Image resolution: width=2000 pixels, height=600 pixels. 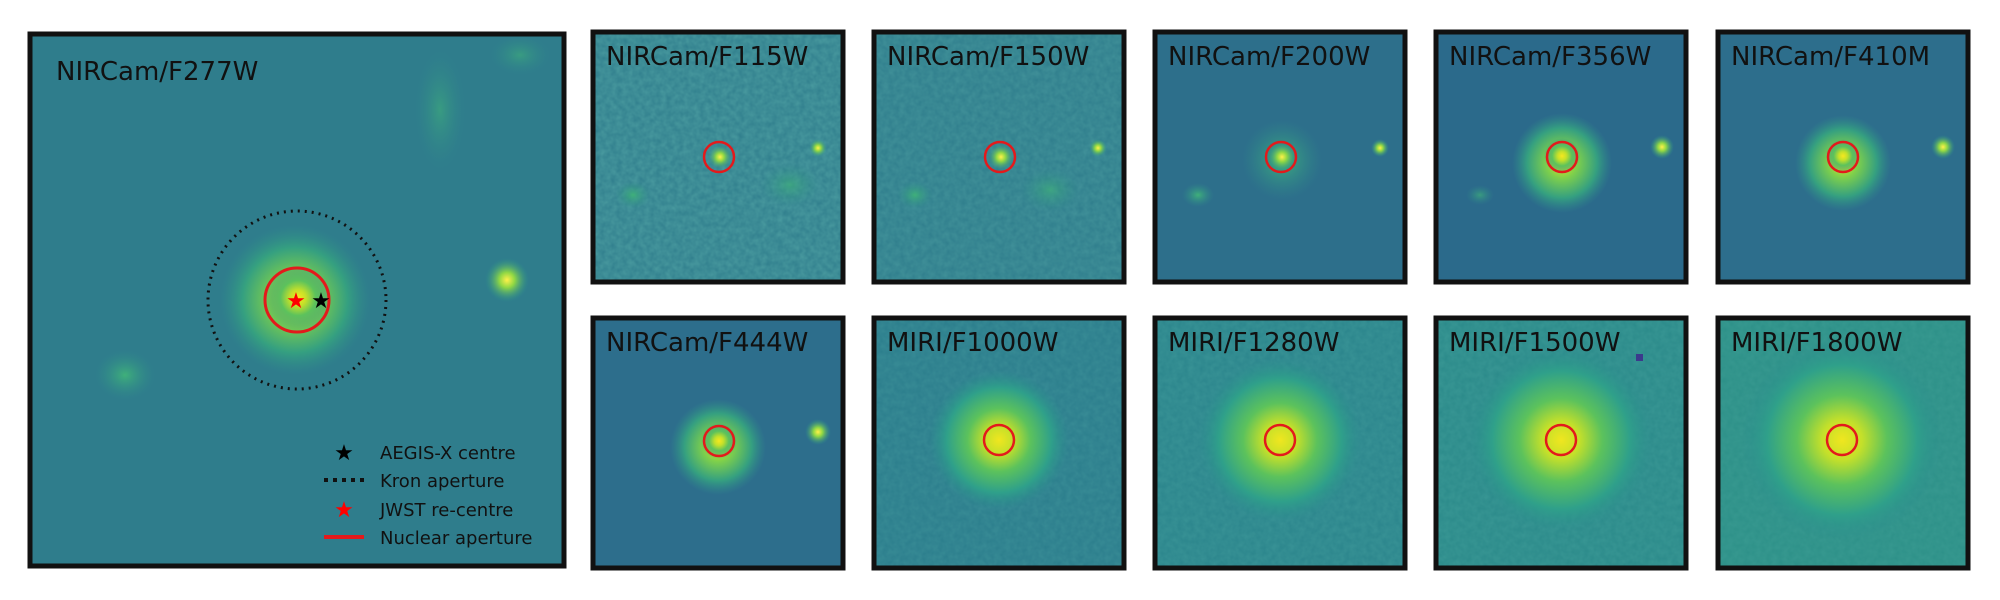 What do you see at coordinates (1816, 343) in the screenshot?
I see `panel-label: MIRI/F1800W` at bounding box center [1816, 343].